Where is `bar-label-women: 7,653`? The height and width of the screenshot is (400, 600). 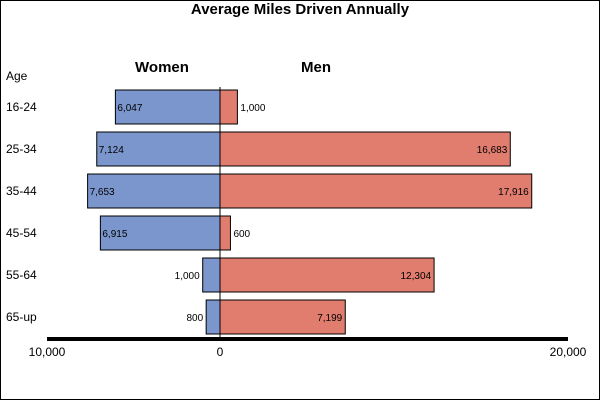 bar-label-women: 7,653 is located at coordinates (102, 192).